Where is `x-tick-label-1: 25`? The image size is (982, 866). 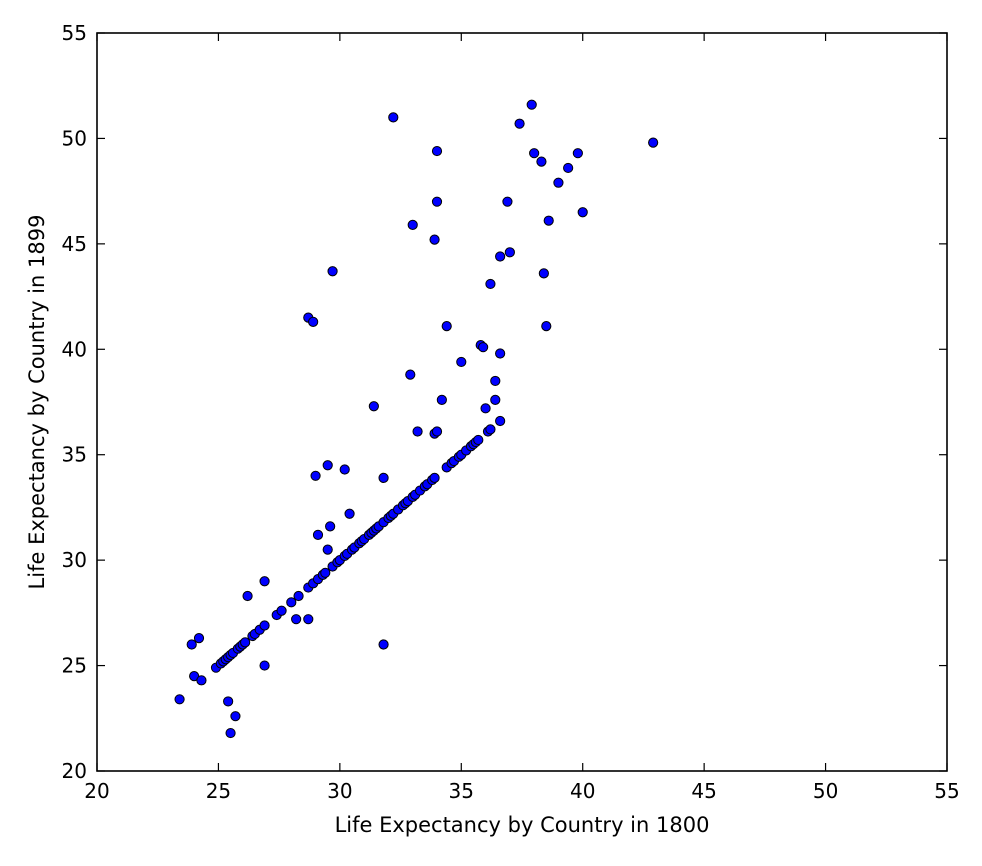 x-tick-label-1: 25 is located at coordinates (218, 791).